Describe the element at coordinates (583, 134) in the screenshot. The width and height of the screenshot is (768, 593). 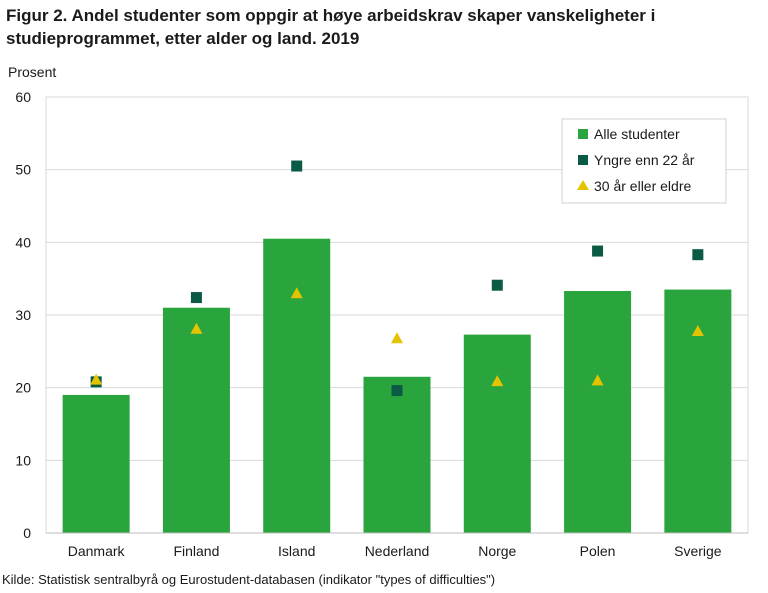
I see `legend-bar-swatch` at that location.